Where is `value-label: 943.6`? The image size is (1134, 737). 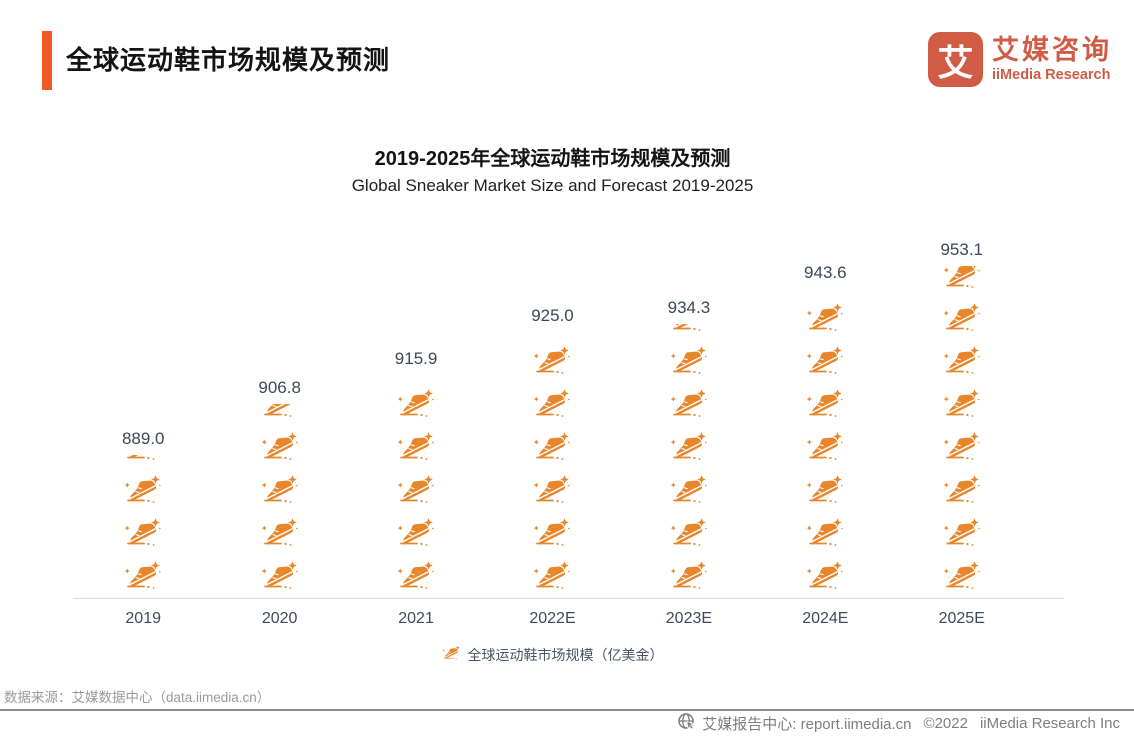 value-label: 943.6 is located at coordinates (825, 272).